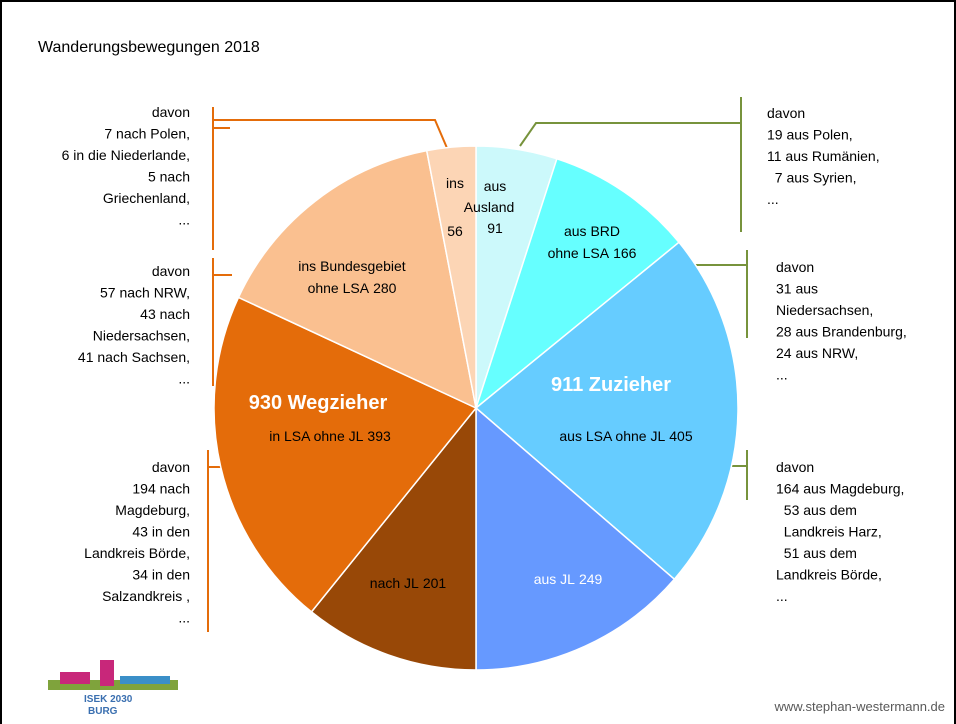 This screenshot has height=724, width=956. I want to click on annotation: 34 in den, so click(161, 575).